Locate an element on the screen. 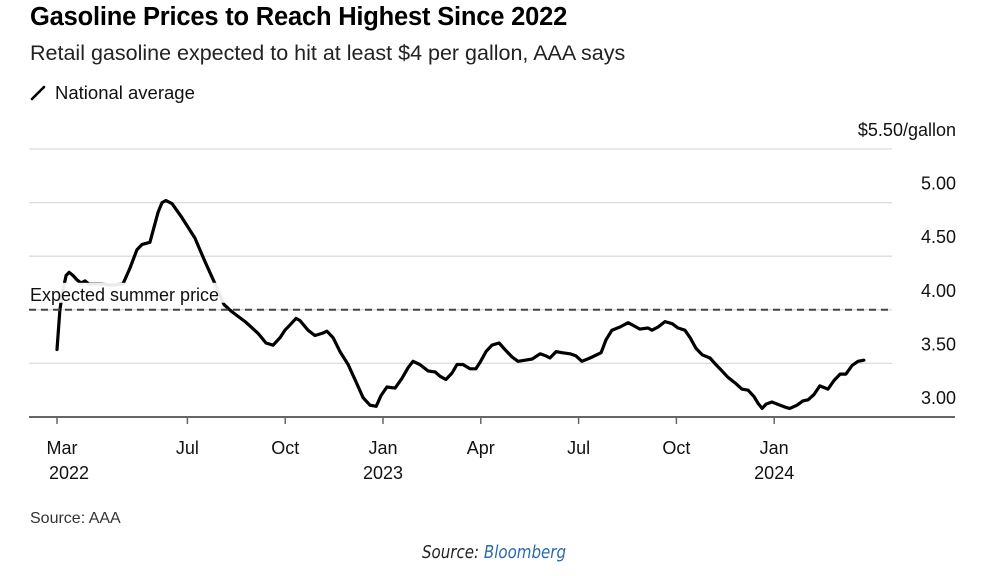 Image resolution: width=988 pixels, height=576 pixels. x-axis: Mar 2022 Jul Oct Jan 2023 Apr Jul Oct Jan 2024 is located at coordinates (492, 449).